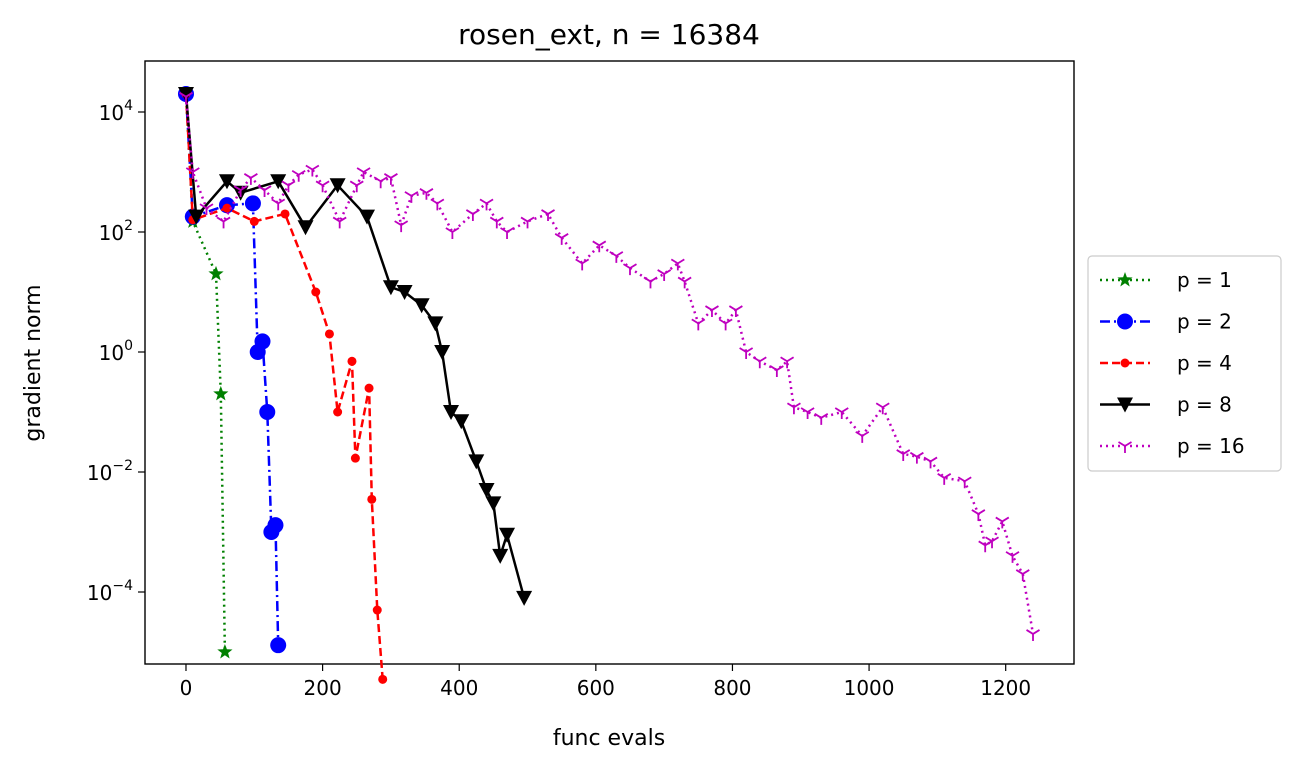  I want to click on legend-item: p = 16, so click(1172, 446).